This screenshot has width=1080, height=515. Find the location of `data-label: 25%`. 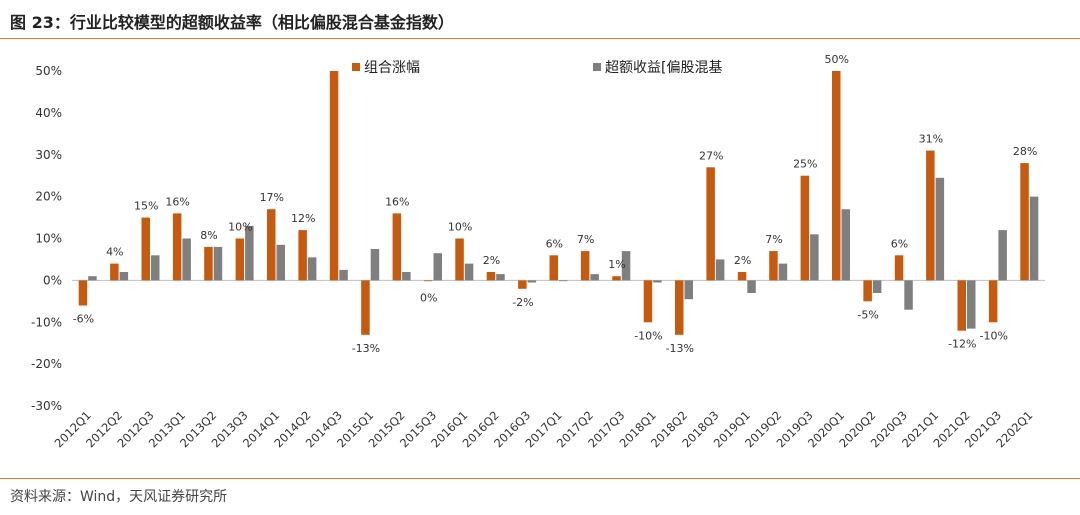

data-label: 25% is located at coordinates (805, 164).